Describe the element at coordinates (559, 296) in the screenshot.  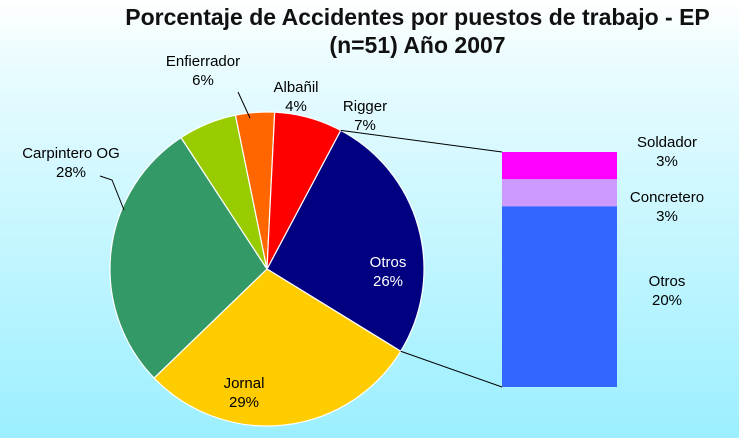
I see `bar-segment-otros` at that location.